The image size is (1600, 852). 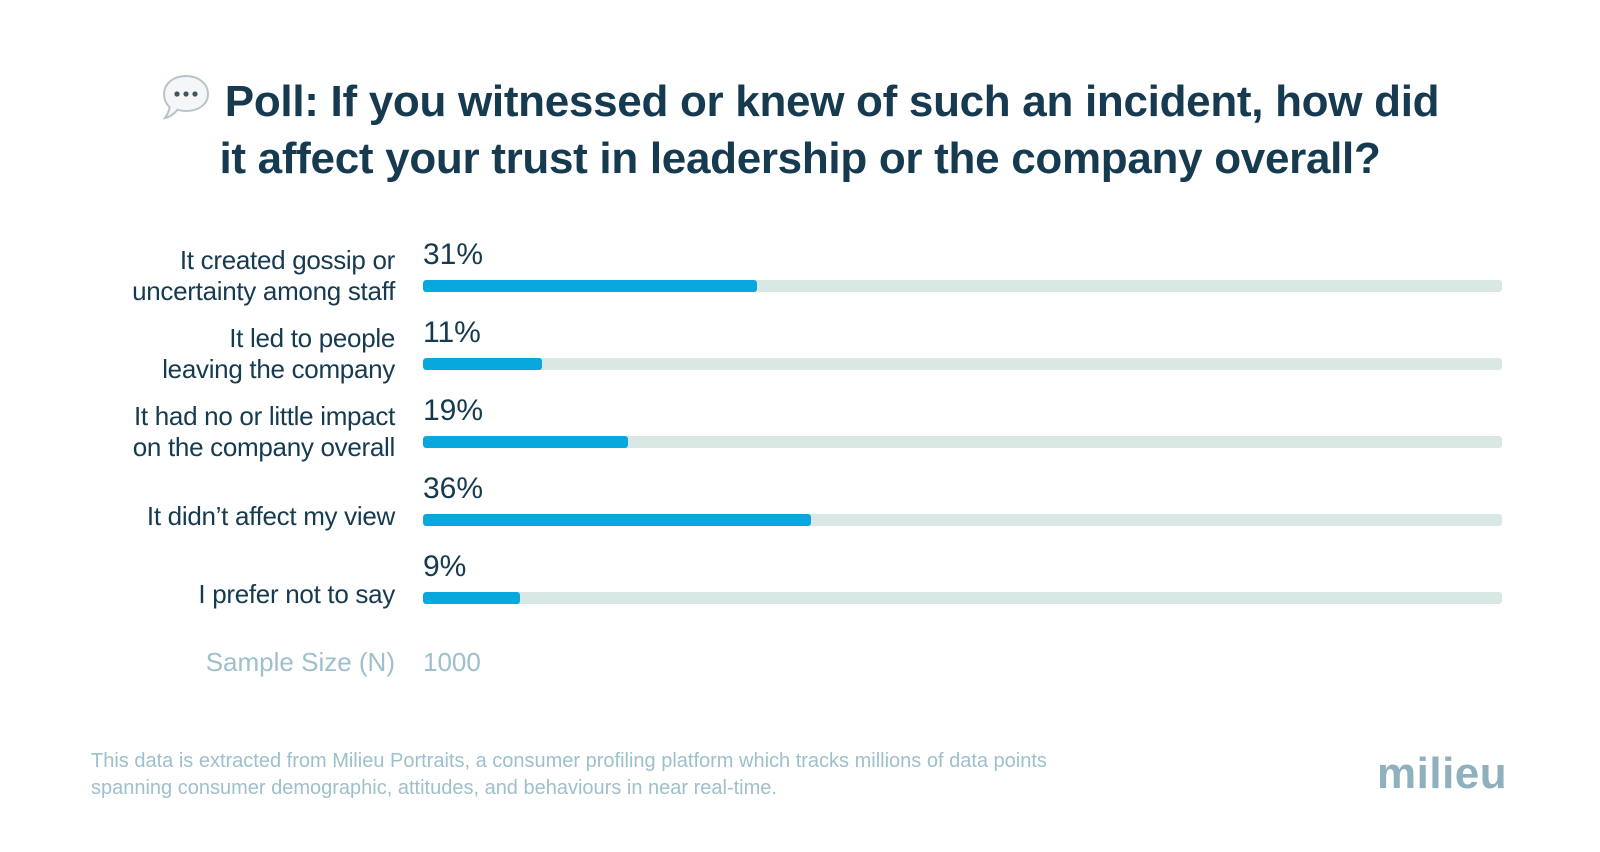 What do you see at coordinates (300, 662) in the screenshot?
I see `sample-size-label: Sample Size (N)` at bounding box center [300, 662].